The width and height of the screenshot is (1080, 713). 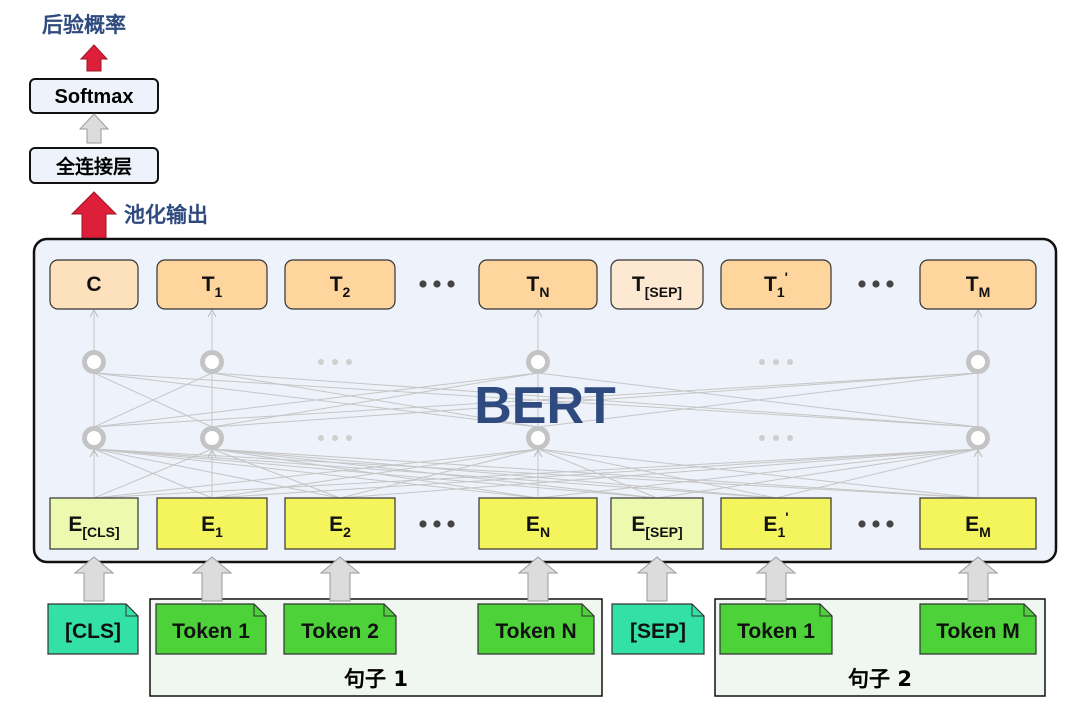 I want to click on special-token-box, so click(x=658, y=629).